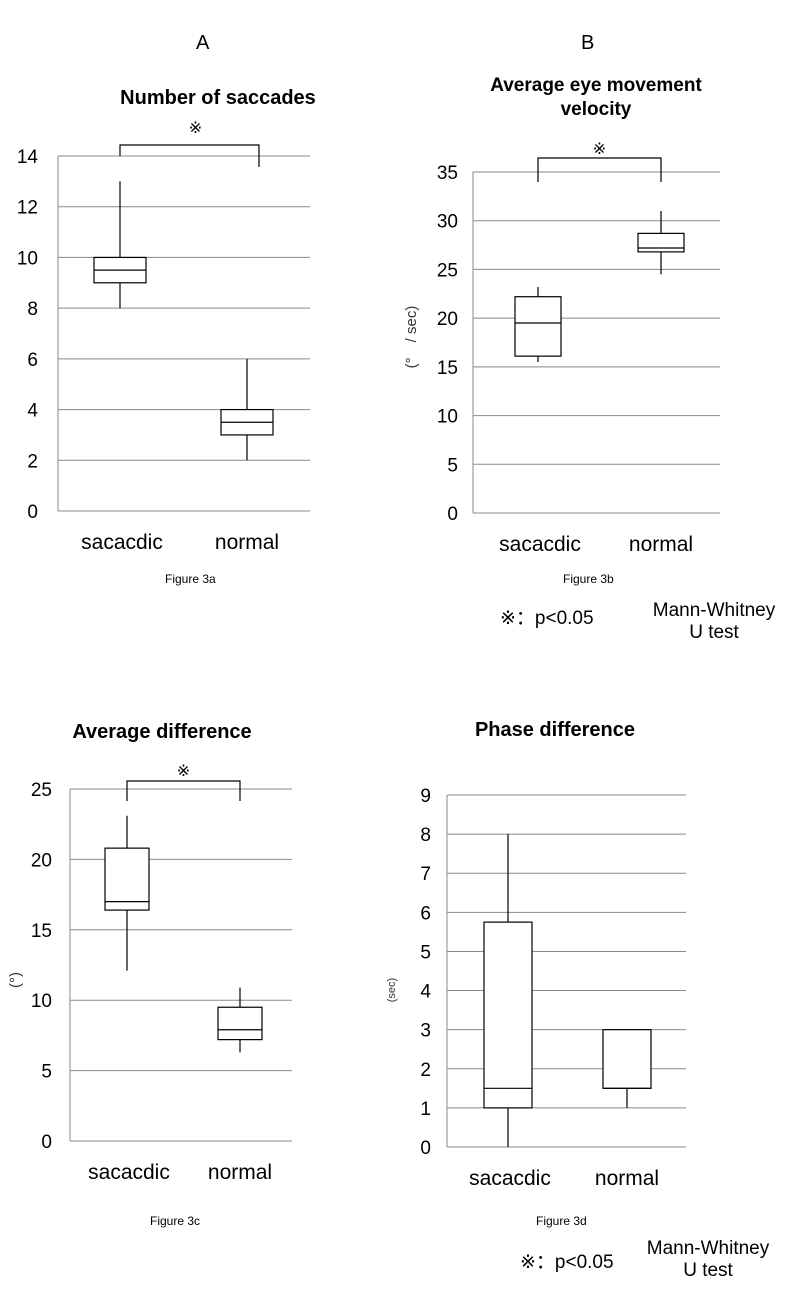 Image resolution: width=800 pixels, height=1302 pixels. I want to click on panel-letter-a: A, so click(203, 43).